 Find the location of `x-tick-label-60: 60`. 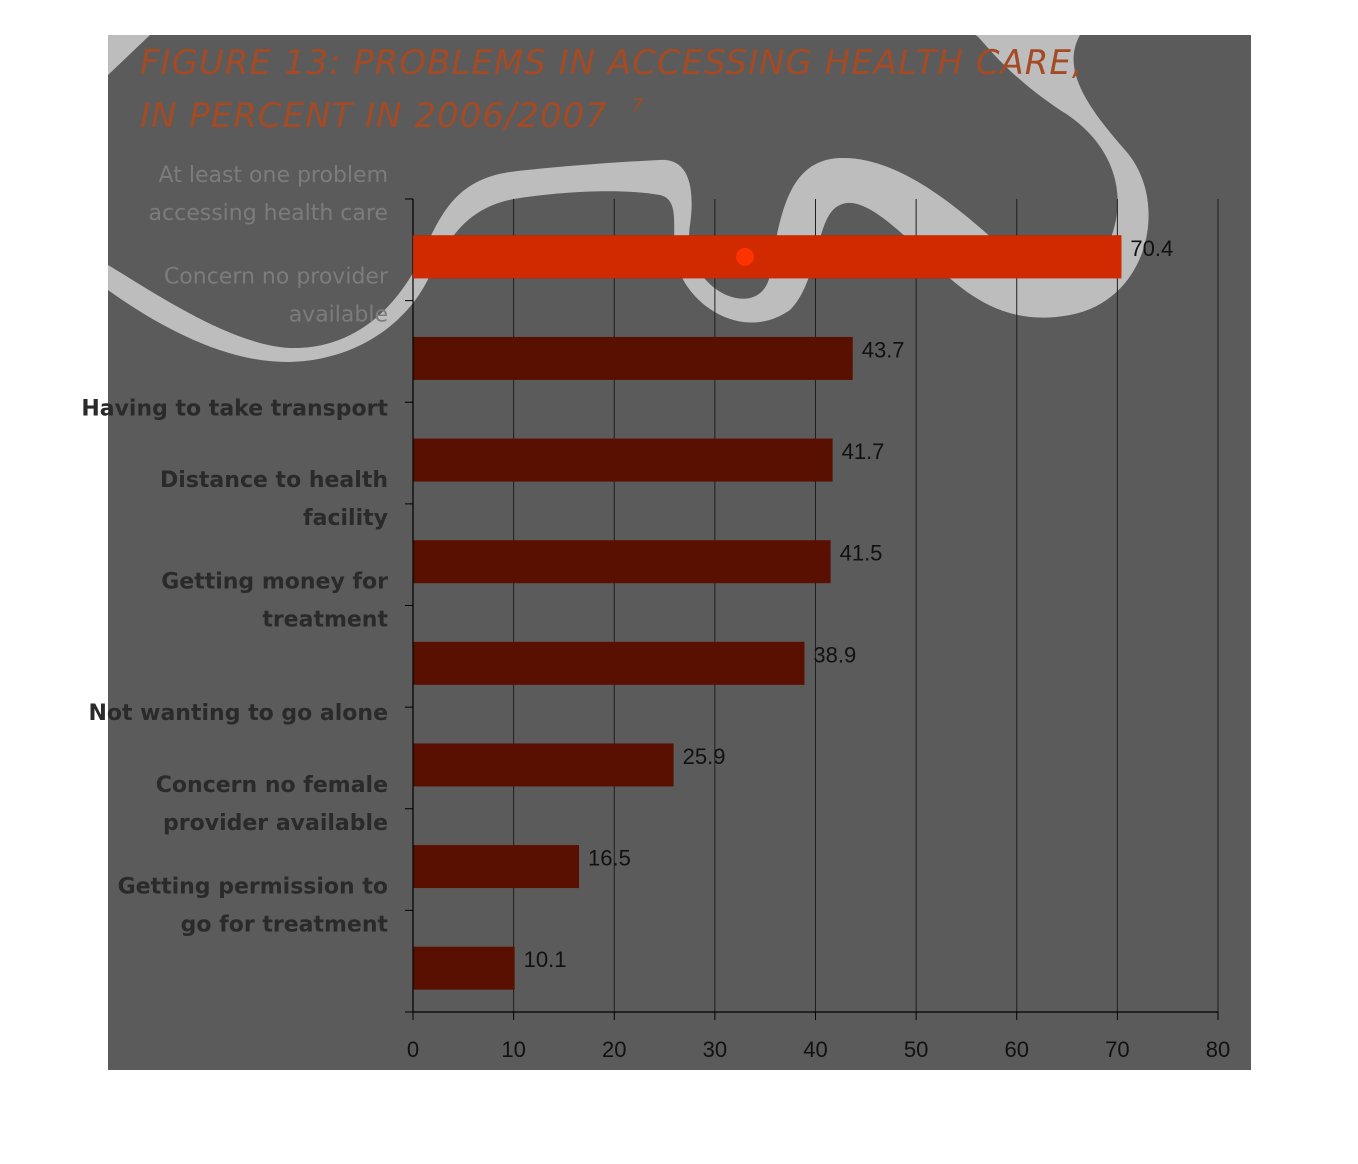

x-tick-label-60: 60 is located at coordinates (1017, 1049).